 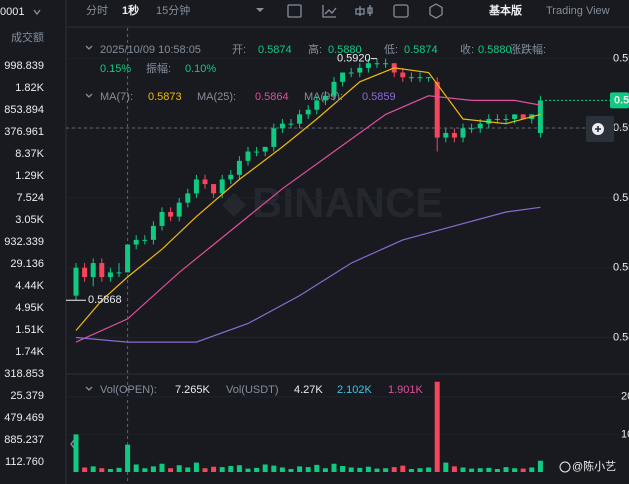 I want to click on tab: 分时, so click(x=97, y=10).